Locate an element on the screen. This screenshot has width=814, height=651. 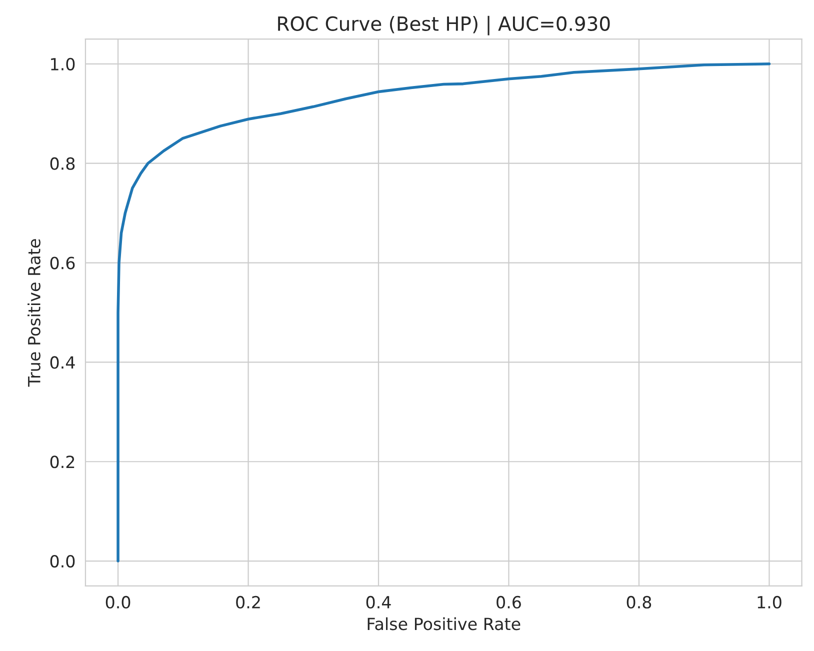
x-tick-label: 0.0 is located at coordinates (118, 602).